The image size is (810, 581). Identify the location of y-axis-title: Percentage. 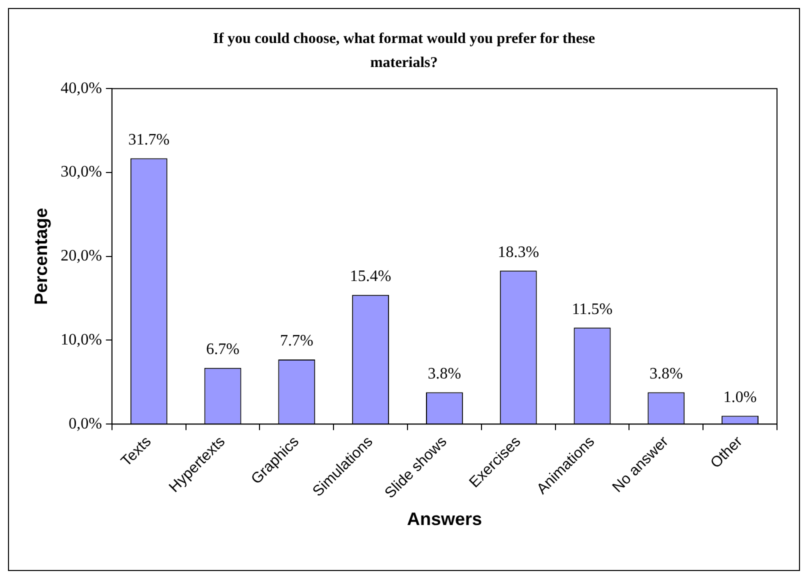
(40, 256).